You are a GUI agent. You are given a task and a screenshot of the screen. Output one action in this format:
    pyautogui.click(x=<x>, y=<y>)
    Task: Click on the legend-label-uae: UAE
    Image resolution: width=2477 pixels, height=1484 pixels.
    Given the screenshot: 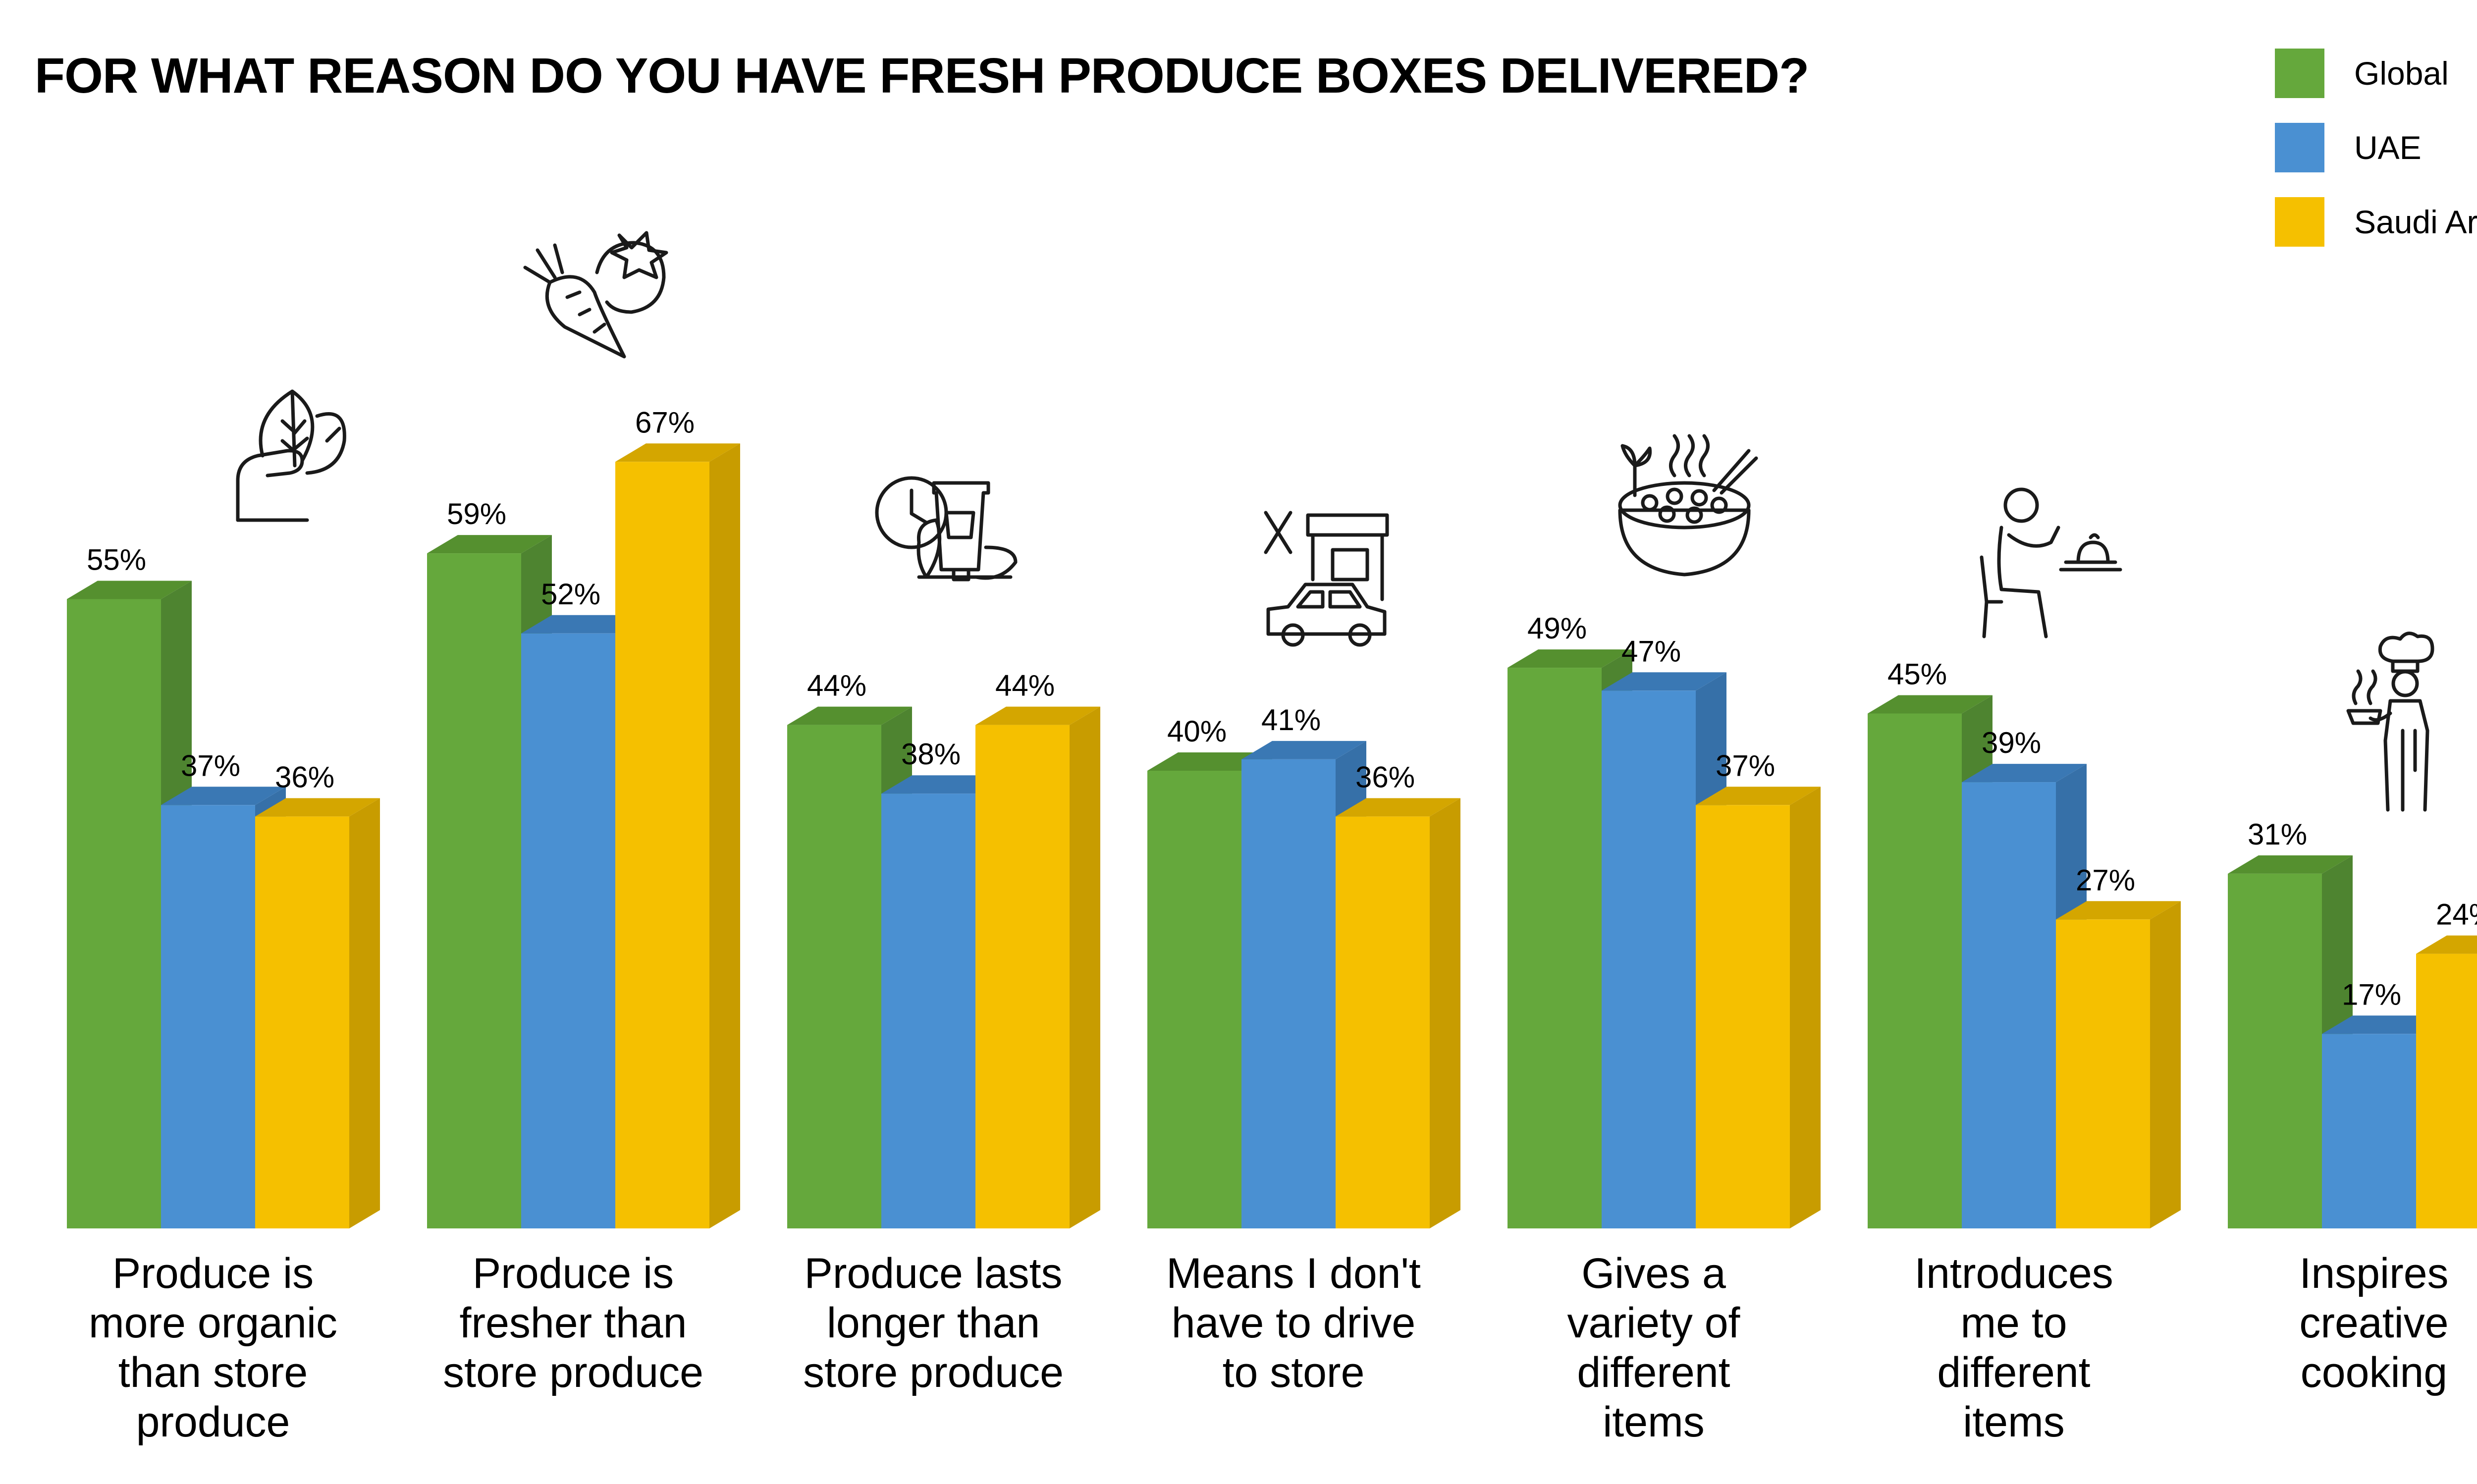 What is the action you would take?
    pyautogui.click(x=2388, y=148)
    